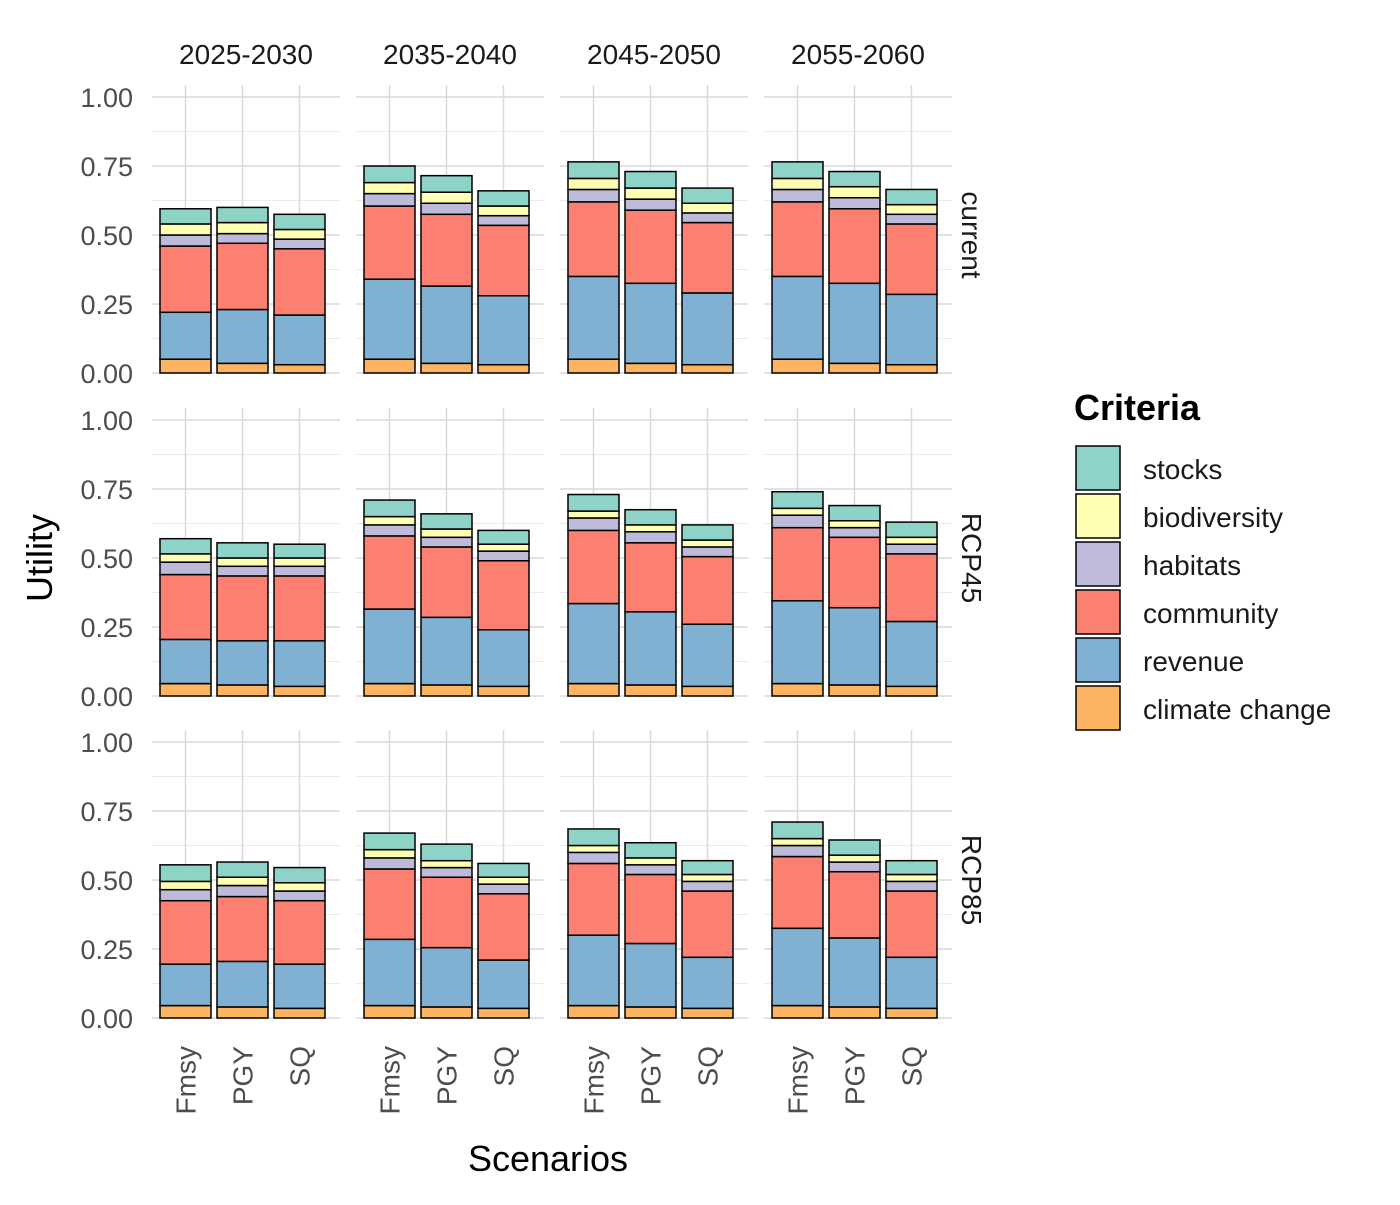  What do you see at coordinates (106, 167) in the screenshot?
I see `y-tick-label: 0.75` at bounding box center [106, 167].